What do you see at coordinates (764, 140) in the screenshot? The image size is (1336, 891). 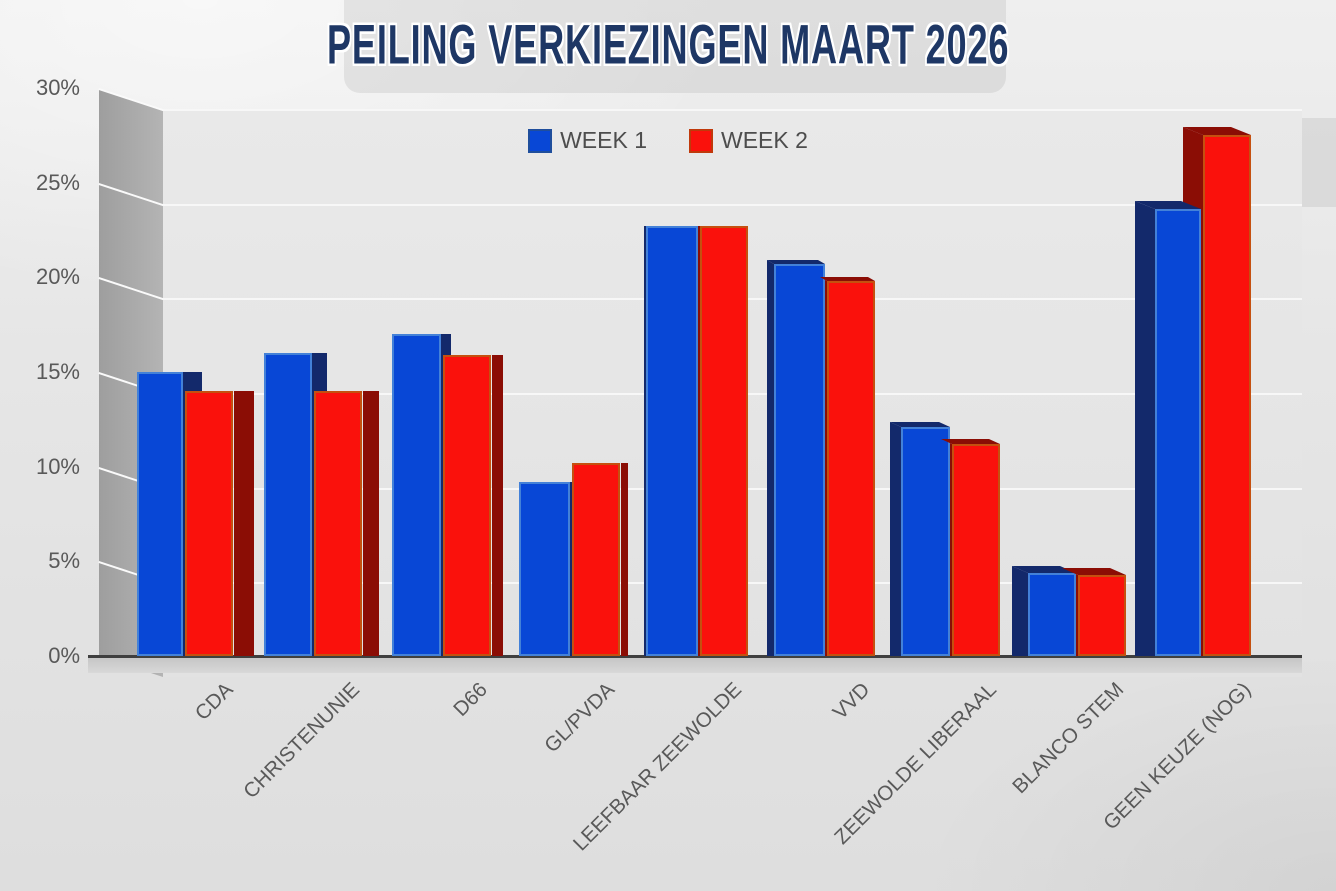 I see `legend-week2-label: WEEK 2` at bounding box center [764, 140].